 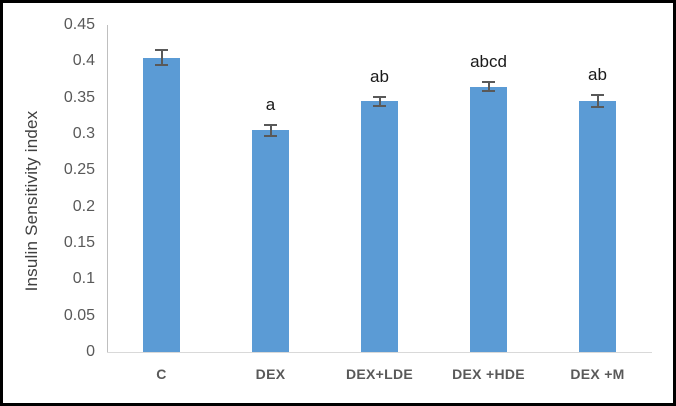 What do you see at coordinates (90, 351) in the screenshot?
I see `y-tick-label: 0` at bounding box center [90, 351].